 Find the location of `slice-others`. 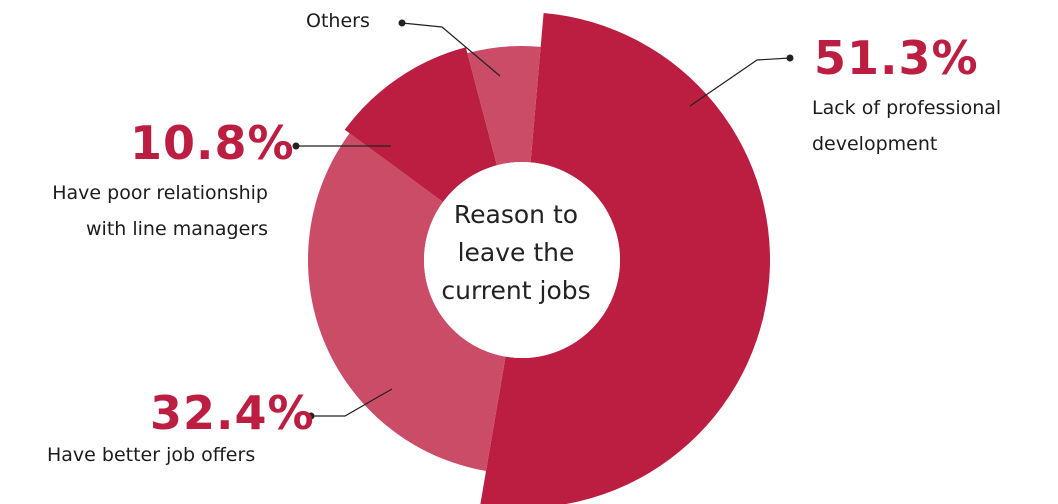

slice-others is located at coordinates (504, 105).